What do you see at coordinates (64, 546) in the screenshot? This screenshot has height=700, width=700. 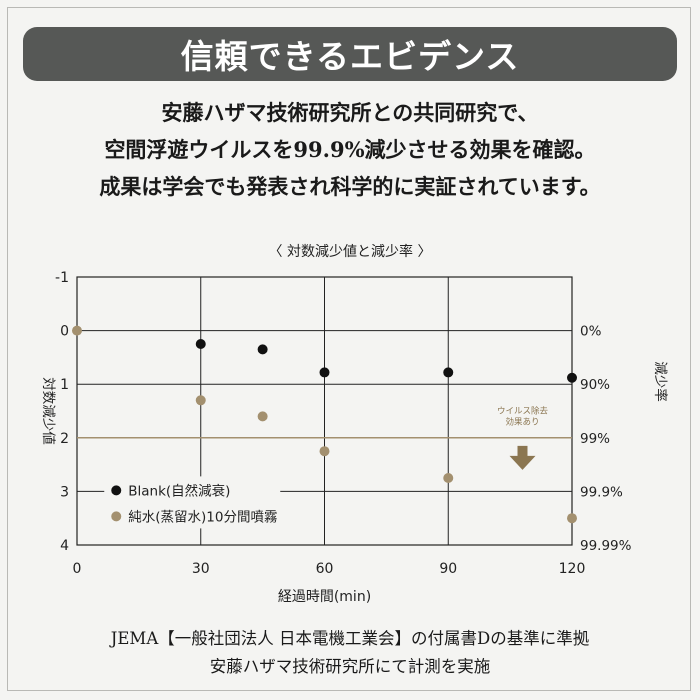 I see `y-tick-label: 4` at bounding box center [64, 546].